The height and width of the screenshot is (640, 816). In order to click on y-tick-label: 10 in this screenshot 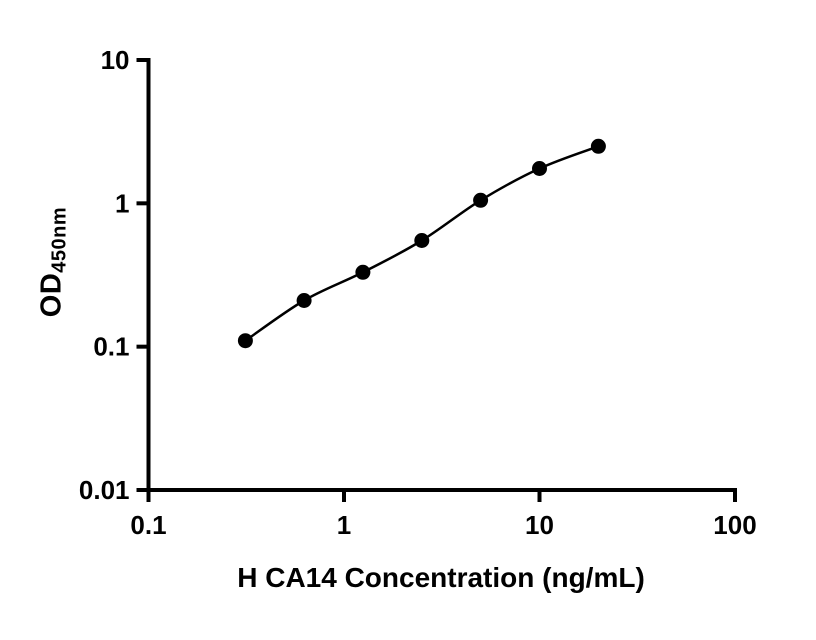, I will do `click(115, 60)`.